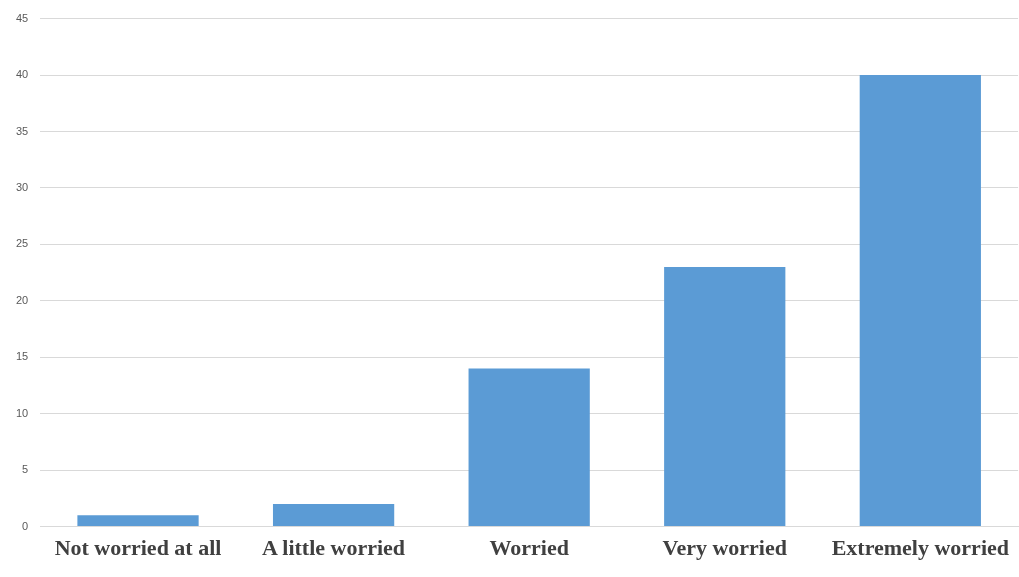  Describe the element at coordinates (22, 412) in the screenshot. I see `y-tick-label: 10` at that location.